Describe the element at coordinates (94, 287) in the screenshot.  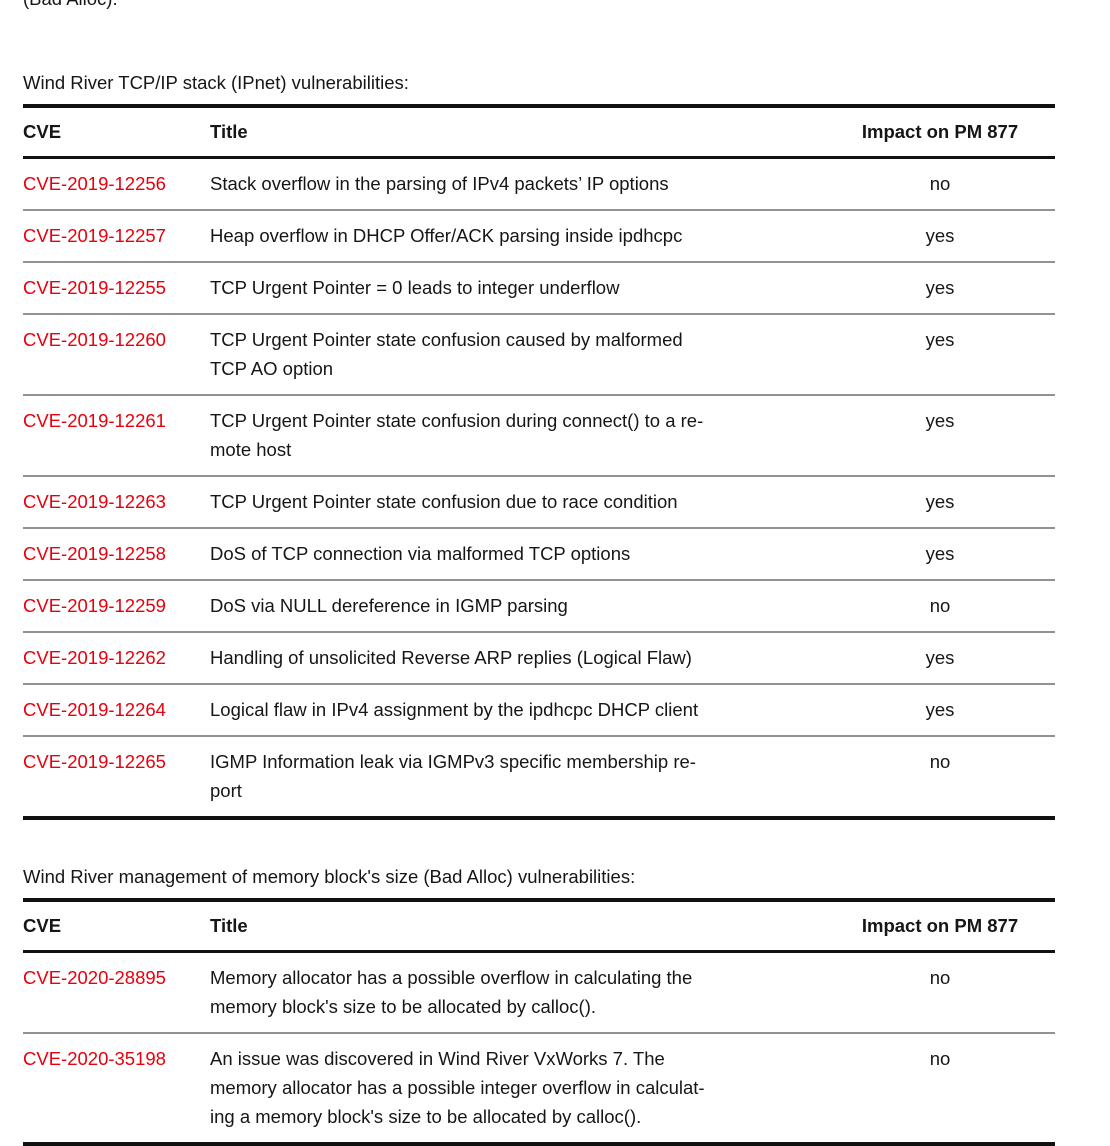
I see `cve-link: CVE-2019-12255` at that location.